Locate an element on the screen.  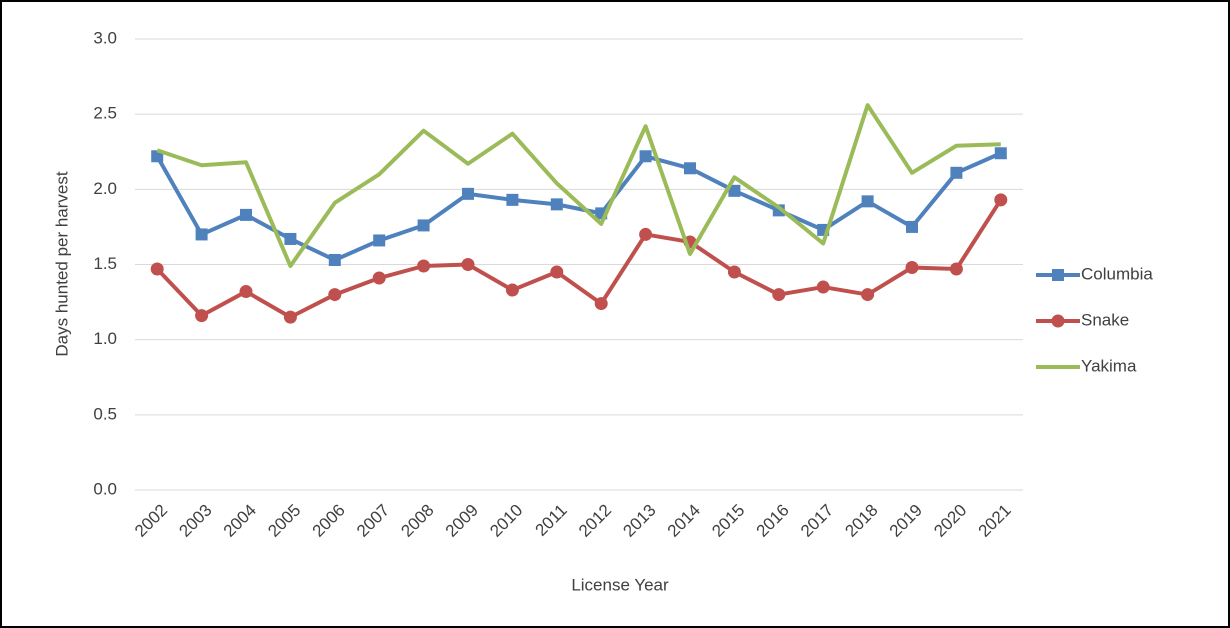
y-tick-label: 2.0 is located at coordinates (105, 188).